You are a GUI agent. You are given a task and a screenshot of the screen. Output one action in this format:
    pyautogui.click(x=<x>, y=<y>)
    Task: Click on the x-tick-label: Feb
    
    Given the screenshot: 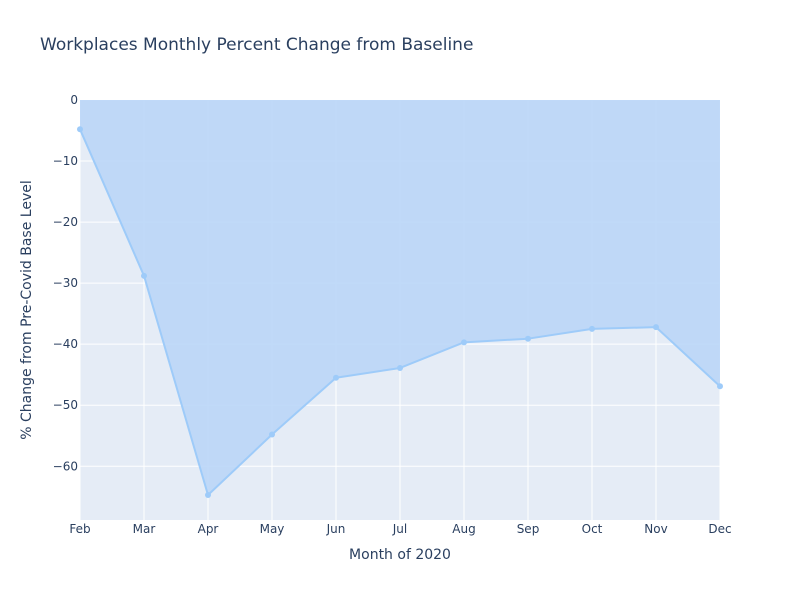 What is the action you would take?
    pyautogui.click(x=79, y=529)
    